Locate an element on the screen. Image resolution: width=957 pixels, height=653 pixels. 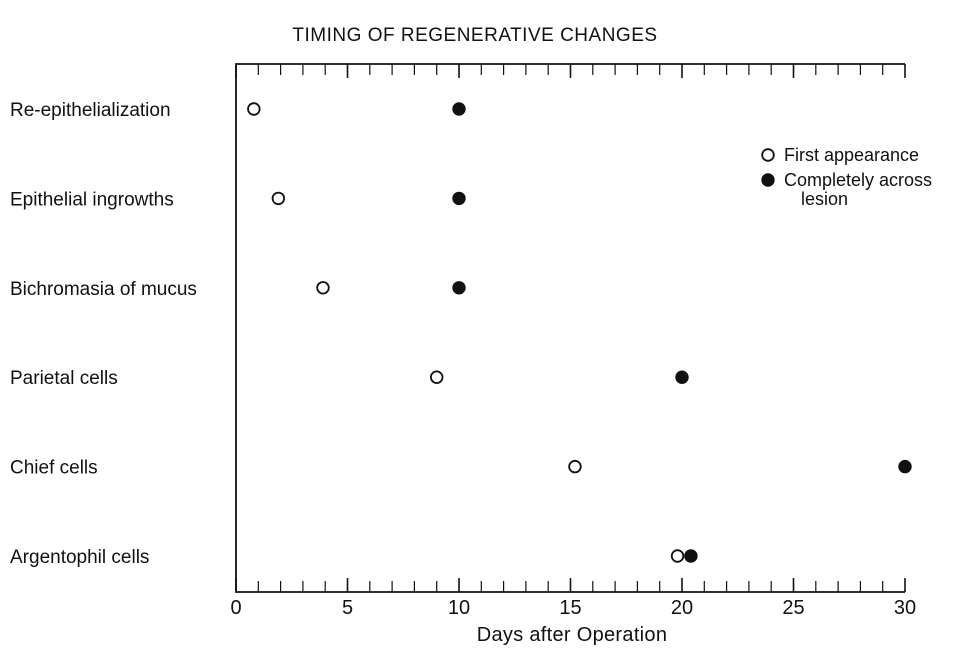
chart-title: TIMING OF REGENERATIVE CHANGES is located at coordinates (474, 35).